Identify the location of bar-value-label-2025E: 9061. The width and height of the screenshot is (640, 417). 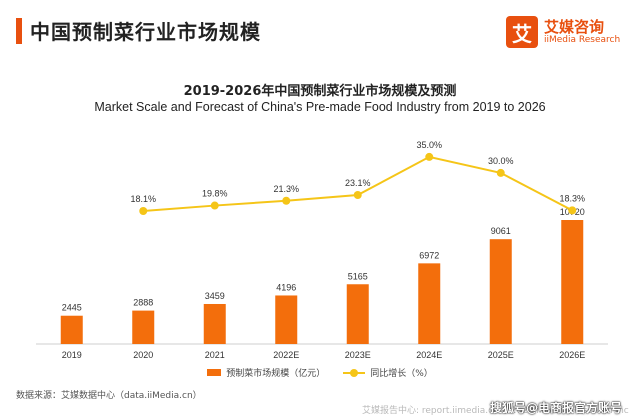
(501, 231).